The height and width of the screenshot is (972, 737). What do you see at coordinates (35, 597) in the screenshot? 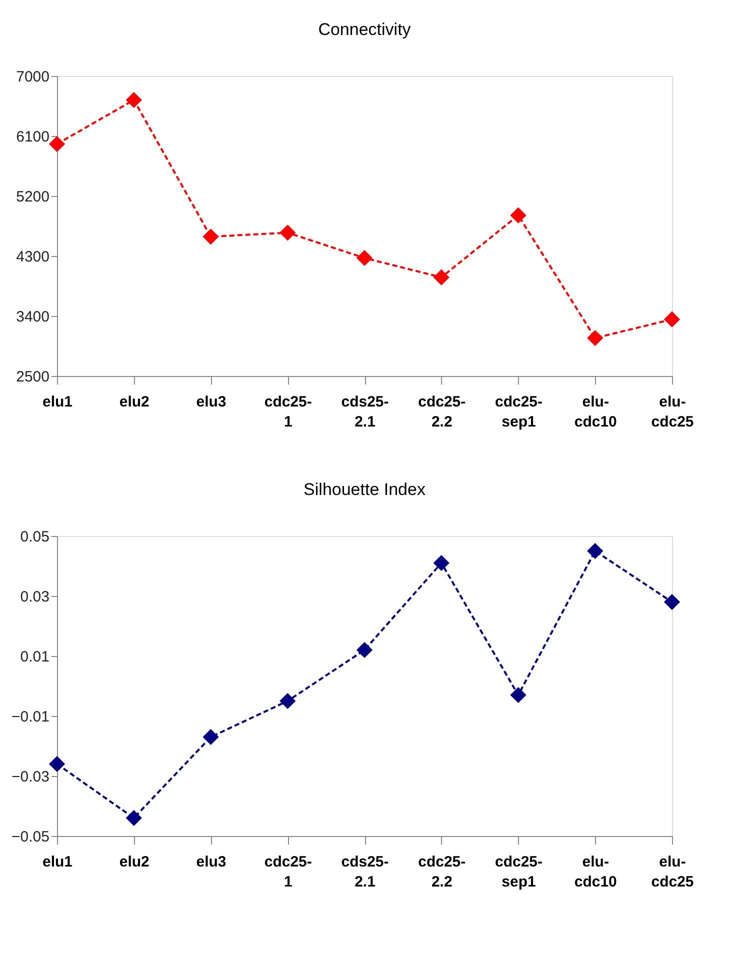
I see `y-tick-label: 0.03` at bounding box center [35, 597].